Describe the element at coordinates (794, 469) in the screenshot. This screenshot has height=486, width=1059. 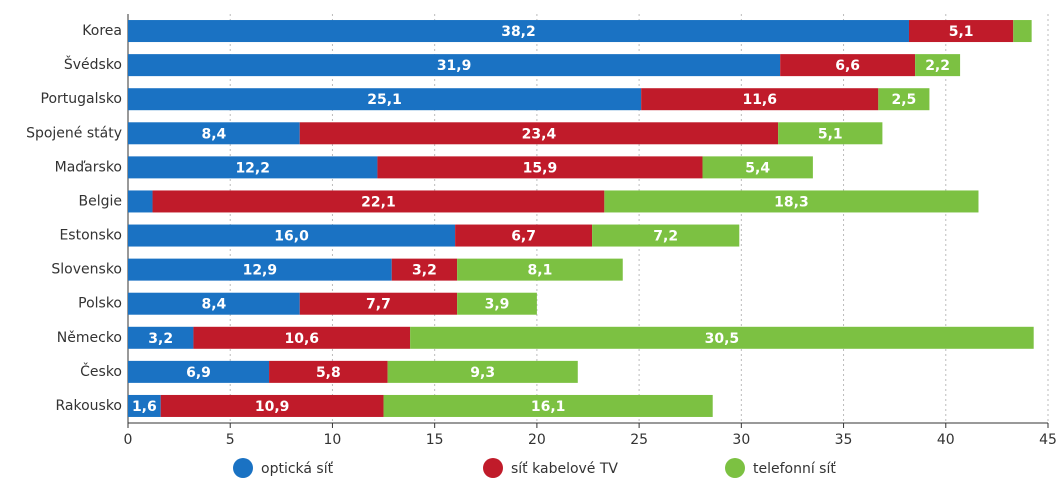
I see `legend-label: telefonní síť` at that location.